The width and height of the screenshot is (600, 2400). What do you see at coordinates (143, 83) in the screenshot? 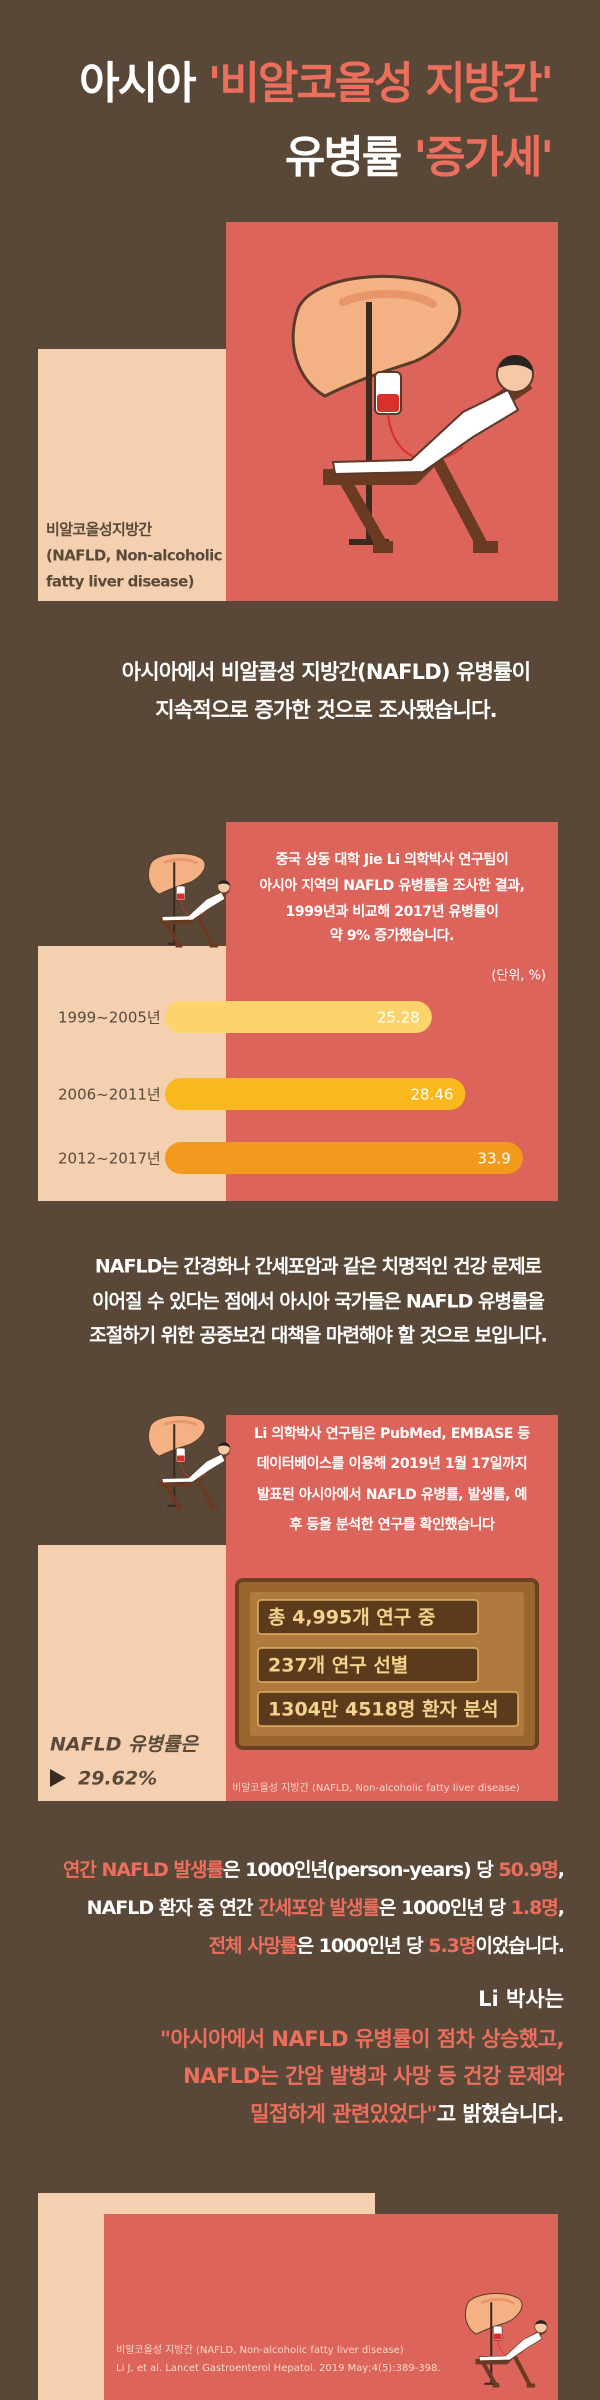
I see `title-text: 아시아` at bounding box center [143, 83].